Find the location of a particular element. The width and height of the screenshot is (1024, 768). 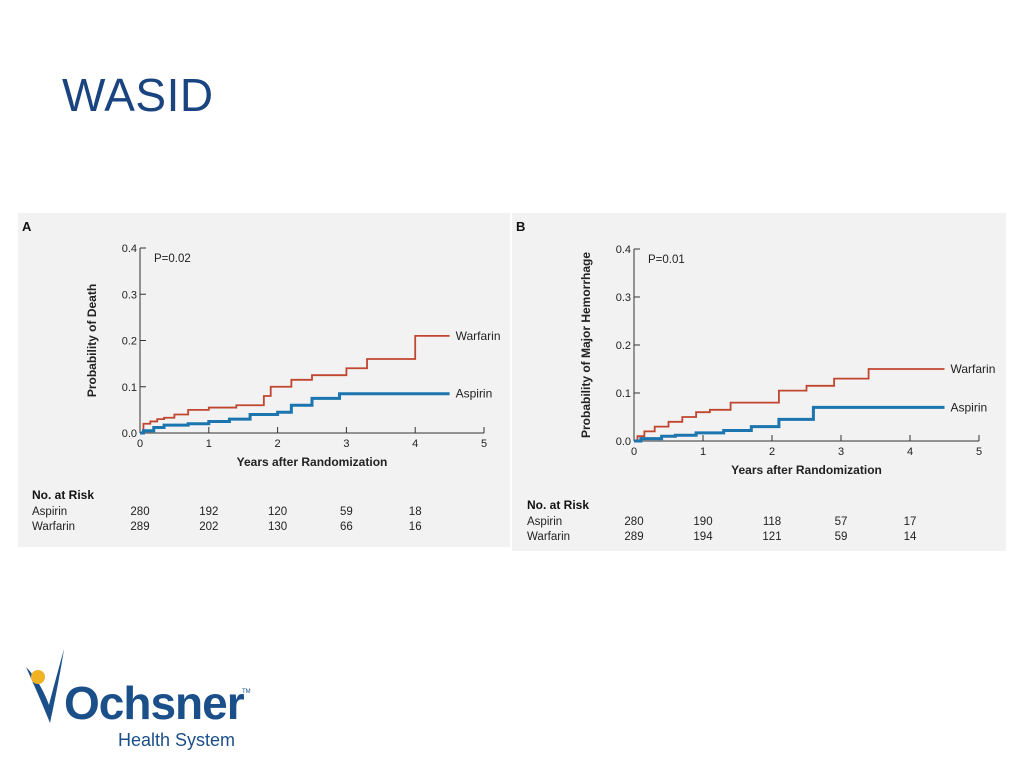

risk-value: 66 is located at coordinates (346, 527).